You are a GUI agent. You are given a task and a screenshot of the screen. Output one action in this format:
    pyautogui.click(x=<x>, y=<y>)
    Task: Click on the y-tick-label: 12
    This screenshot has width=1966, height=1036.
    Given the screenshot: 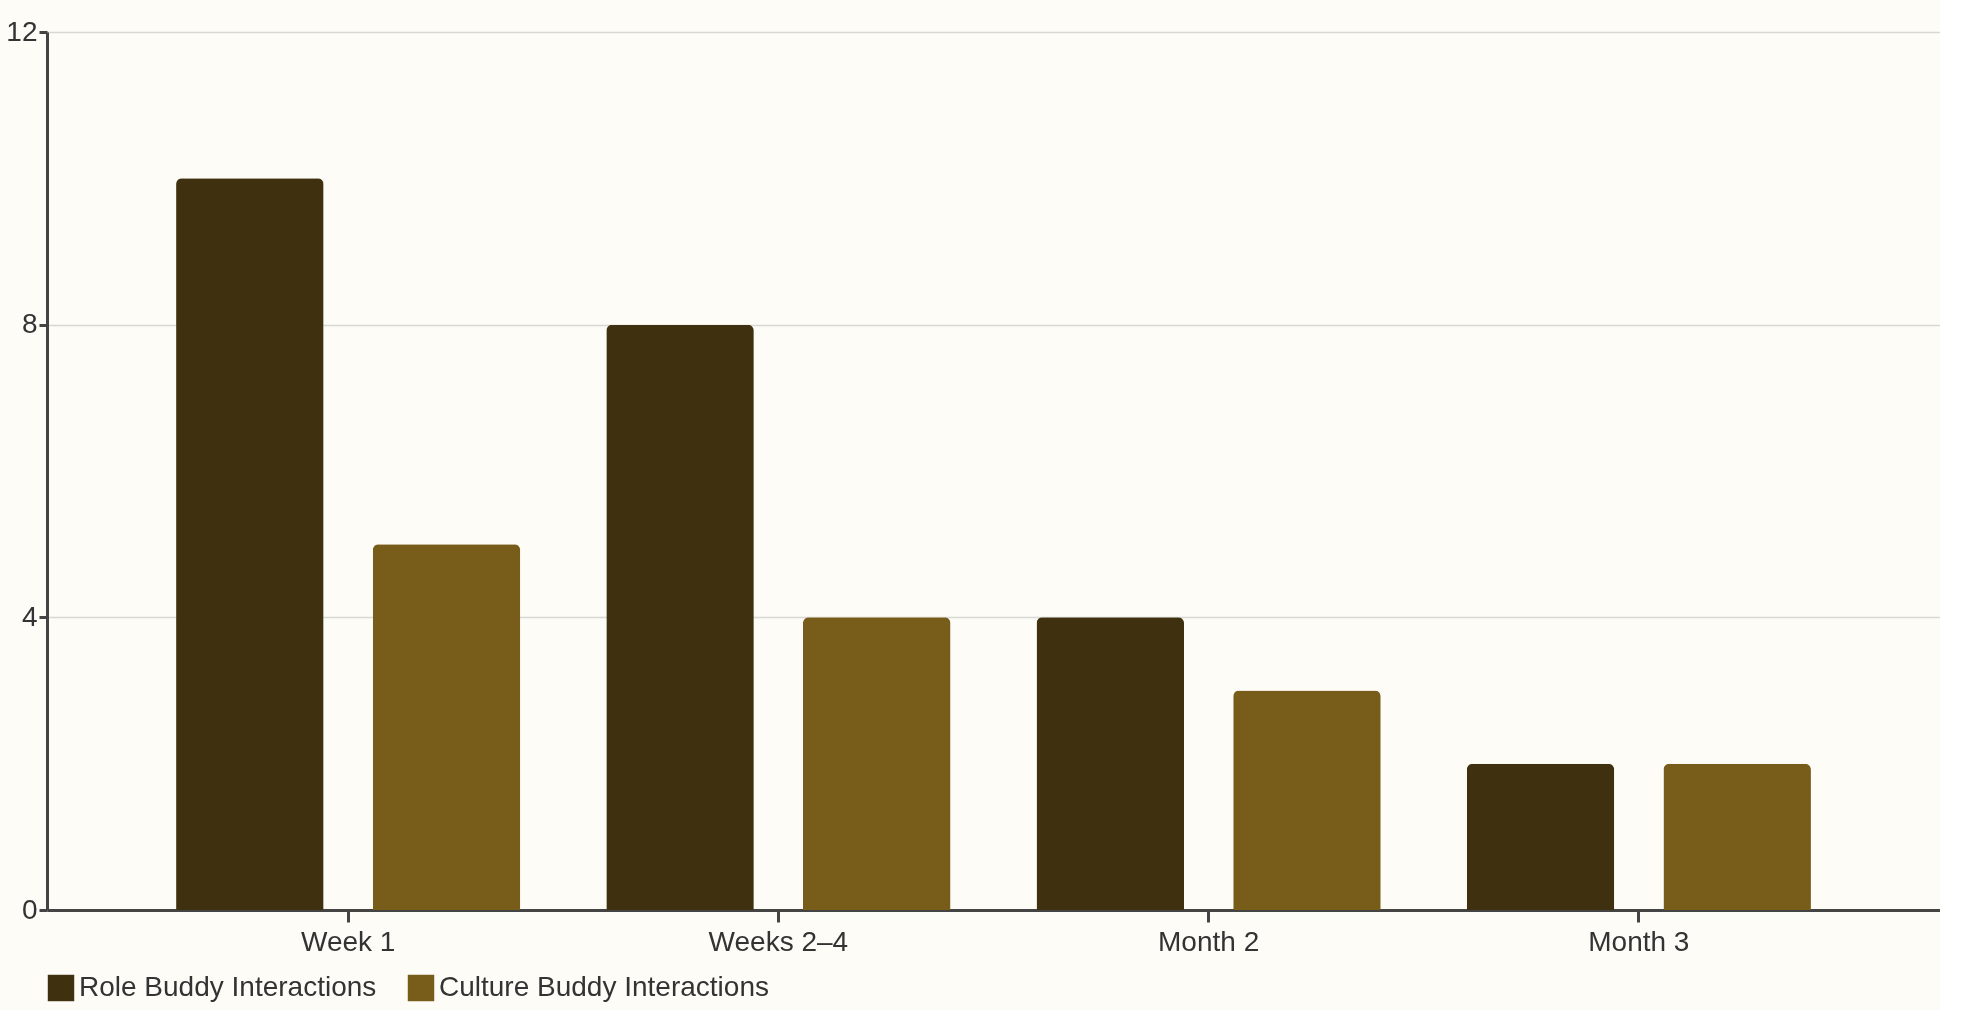 What is the action you would take?
    pyautogui.click(x=22, y=31)
    